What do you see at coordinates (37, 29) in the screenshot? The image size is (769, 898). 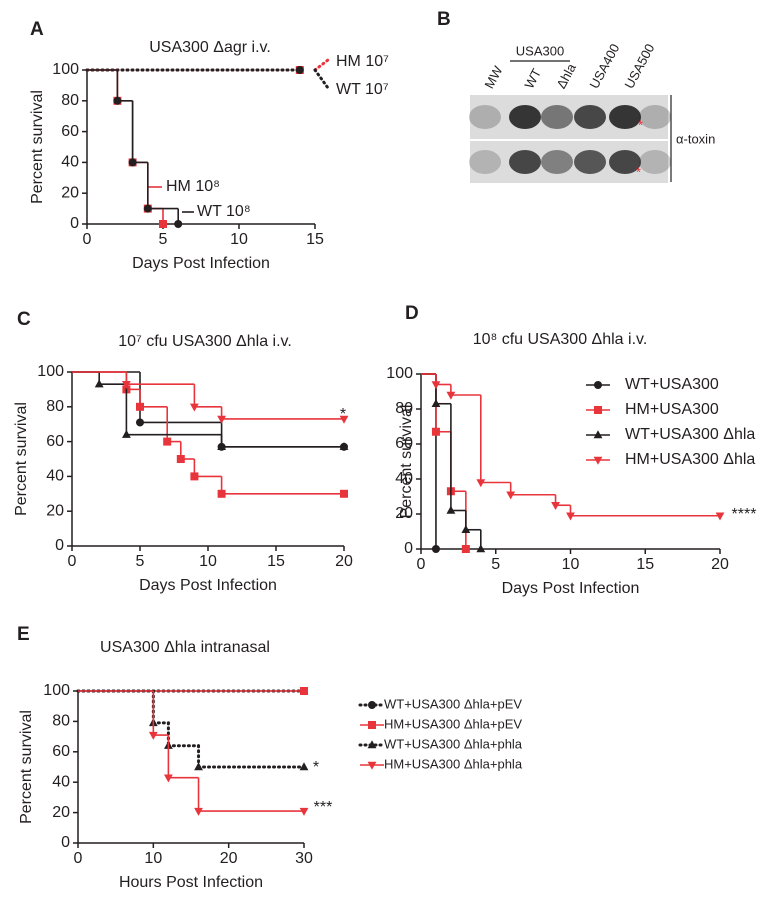 I see `panel-letter: A` at bounding box center [37, 29].